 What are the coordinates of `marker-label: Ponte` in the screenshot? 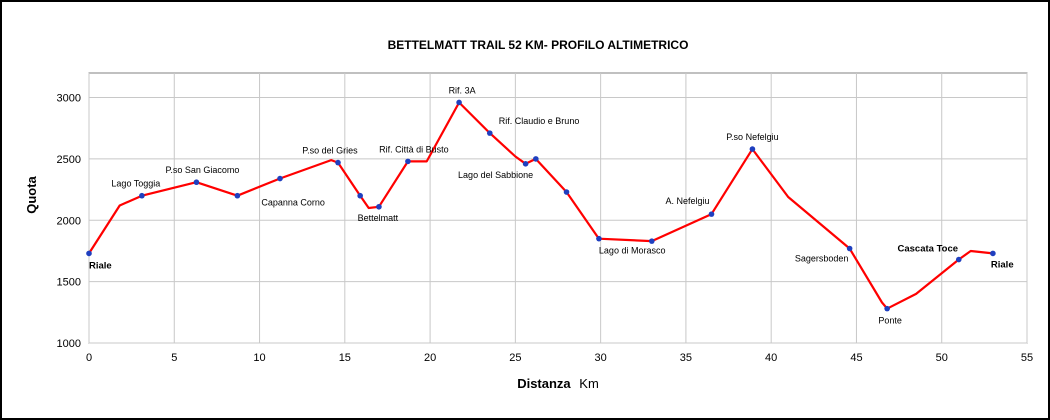 It's located at (890, 321).